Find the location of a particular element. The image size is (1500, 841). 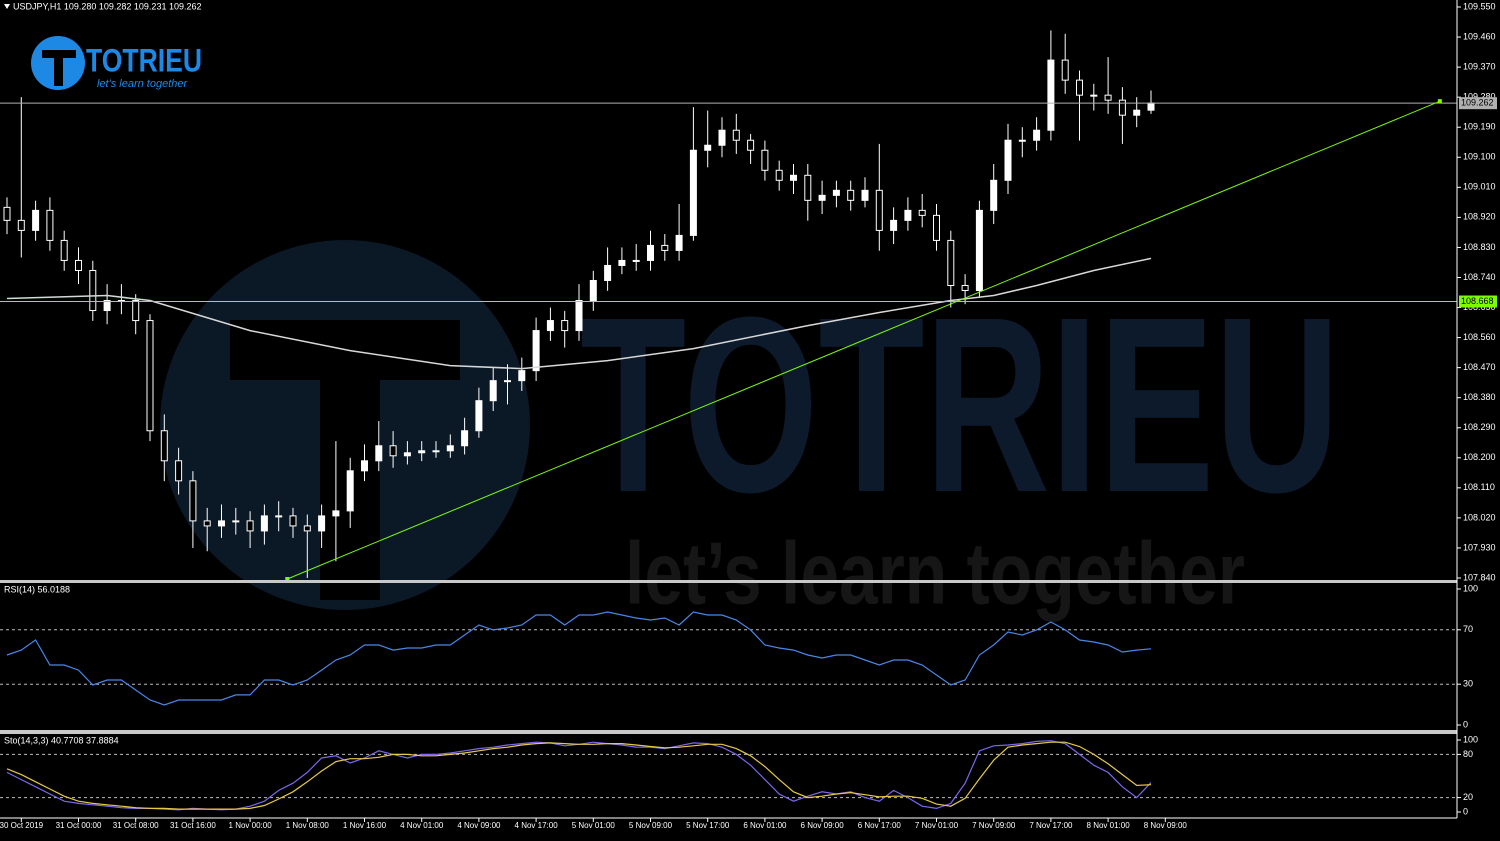

price-label: 108.668 is located at coordinates (1477, 301).